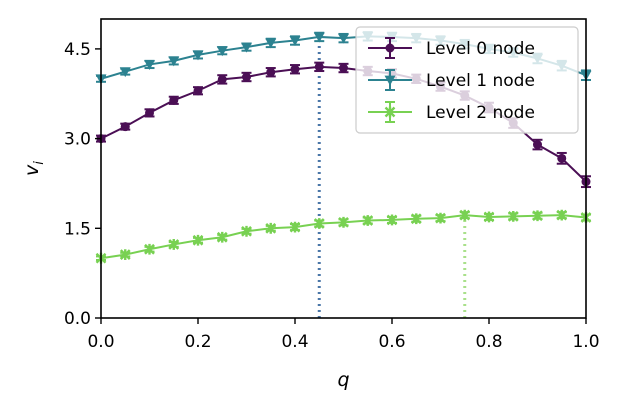  I want to click on x-tick-label: 0.6, so click(391, 342).